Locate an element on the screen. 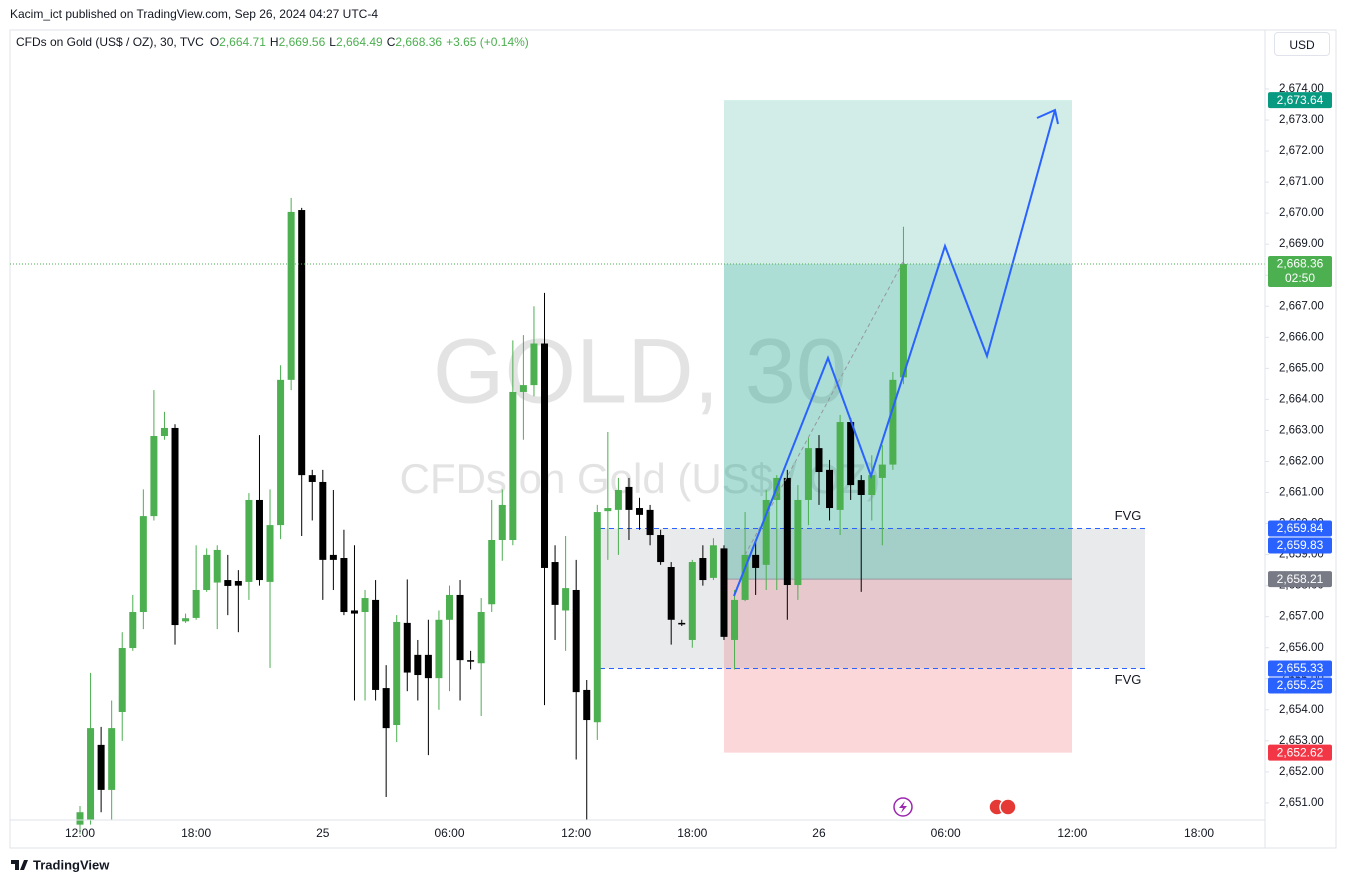  watermark: GOLD, 30 CFDs on Gold (US$ / OZ) is located at coordinates (640, 411).